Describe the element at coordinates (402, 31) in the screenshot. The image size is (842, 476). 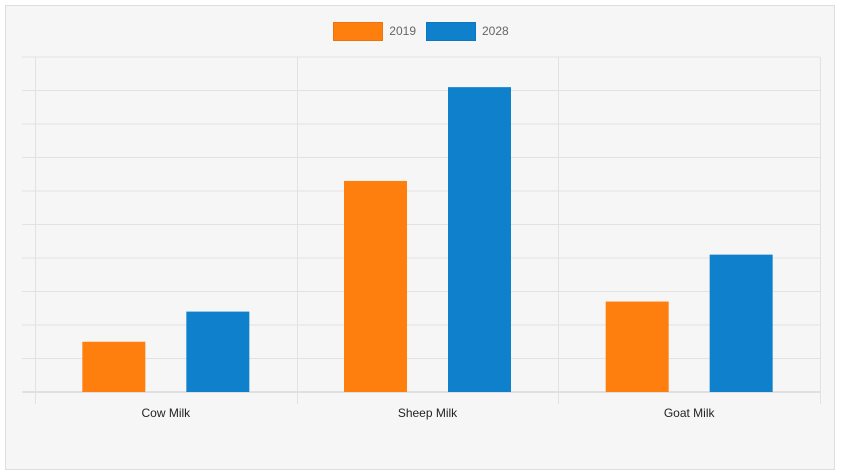
I see `legend-label-2019: 2019` at that location.